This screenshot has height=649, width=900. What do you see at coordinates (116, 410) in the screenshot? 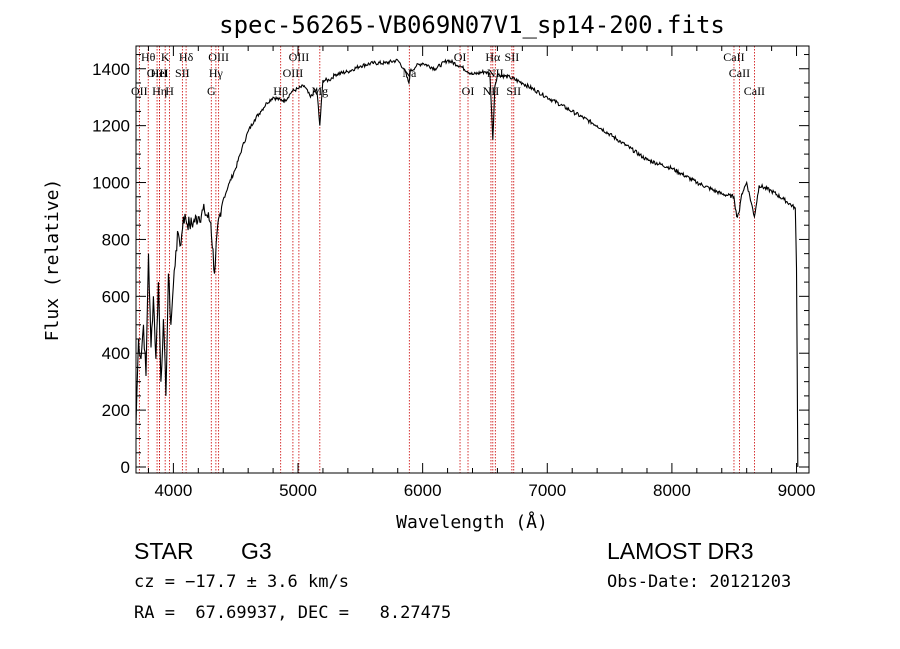
I see `y-tick-label: 200` at bounding box center [116, 410].